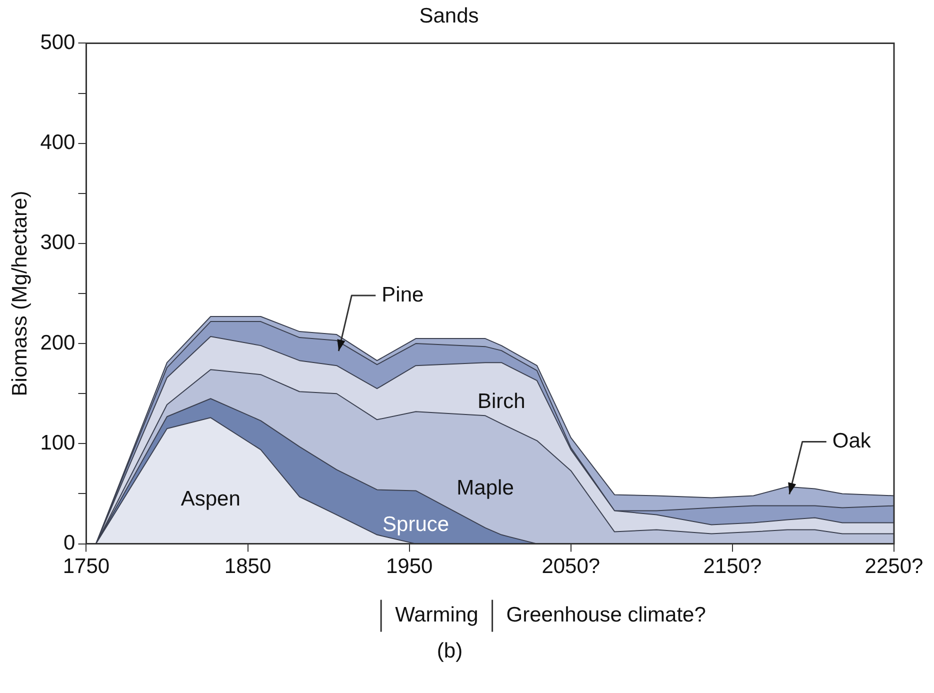  Describe the element at coordinates (409, 566) in the screenshot. I see `x-tick-label: 1950` at that location.